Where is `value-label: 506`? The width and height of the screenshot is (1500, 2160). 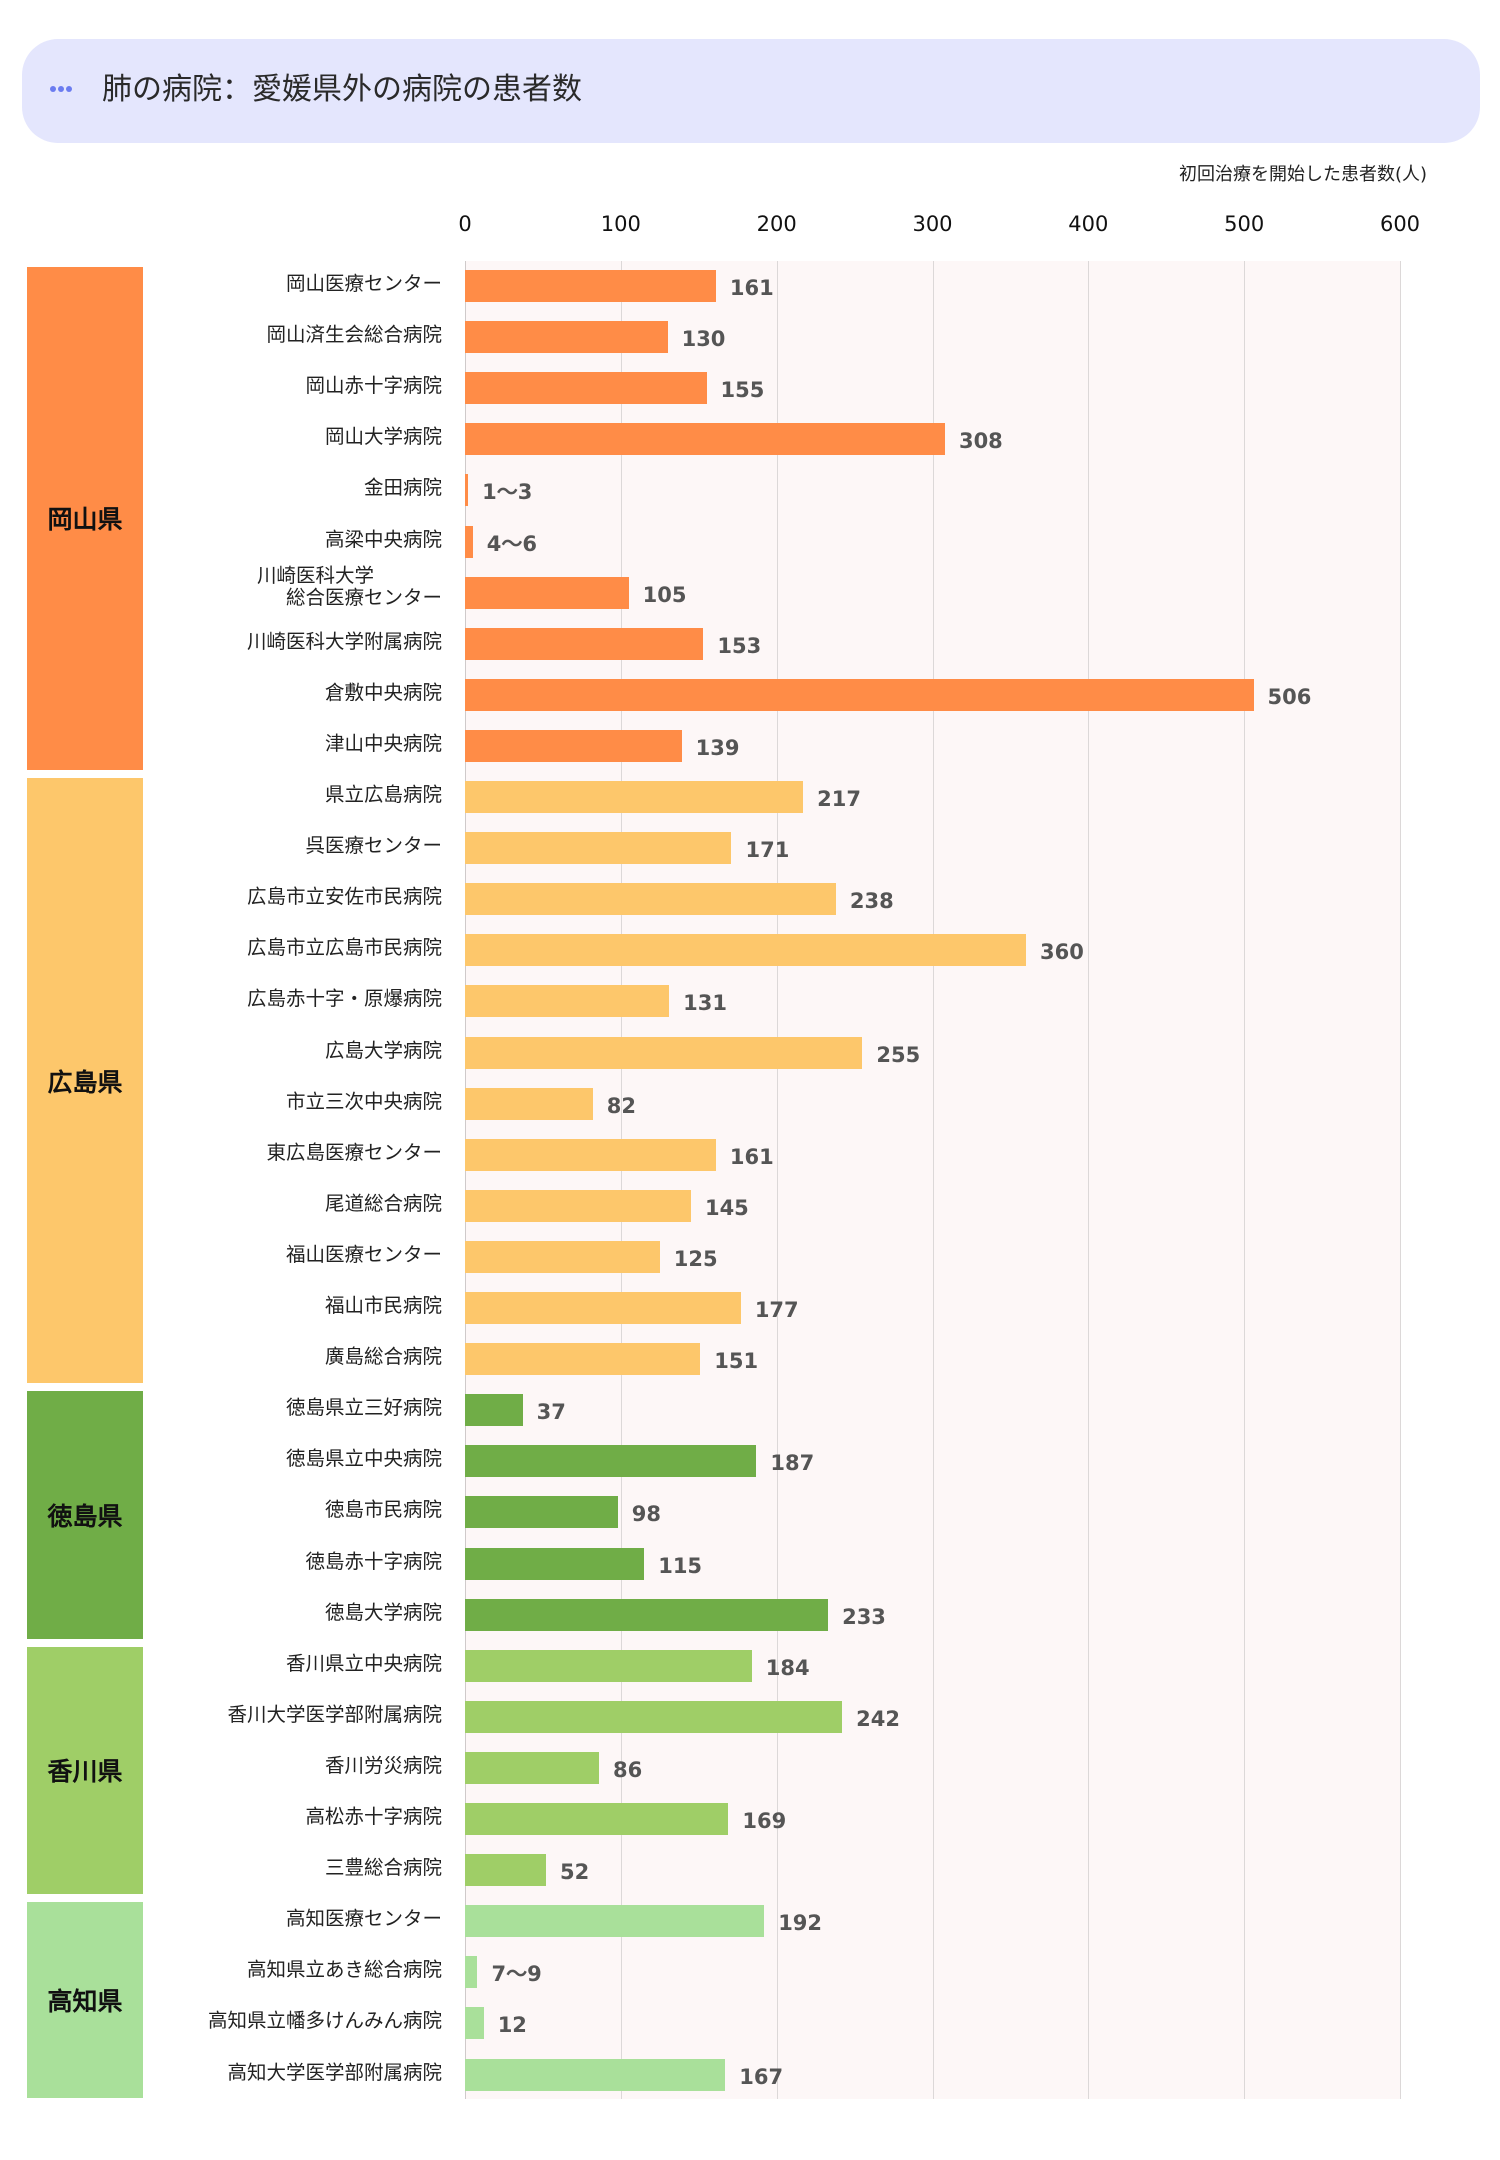
value-label: 506 is located at coordinates (1289, 696).